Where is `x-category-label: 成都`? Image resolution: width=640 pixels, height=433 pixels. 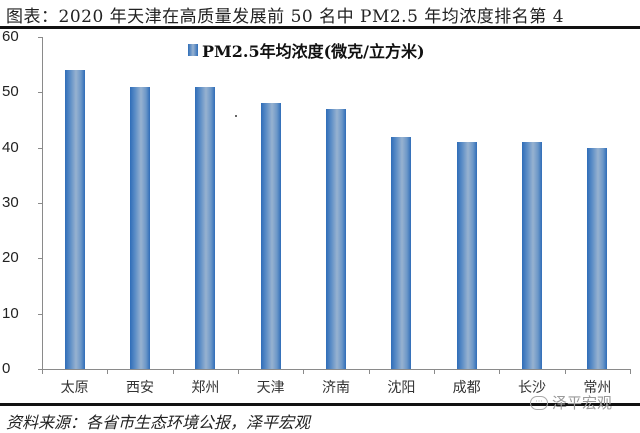 x-category-label: 成都 is located at coordinates (466, 388).